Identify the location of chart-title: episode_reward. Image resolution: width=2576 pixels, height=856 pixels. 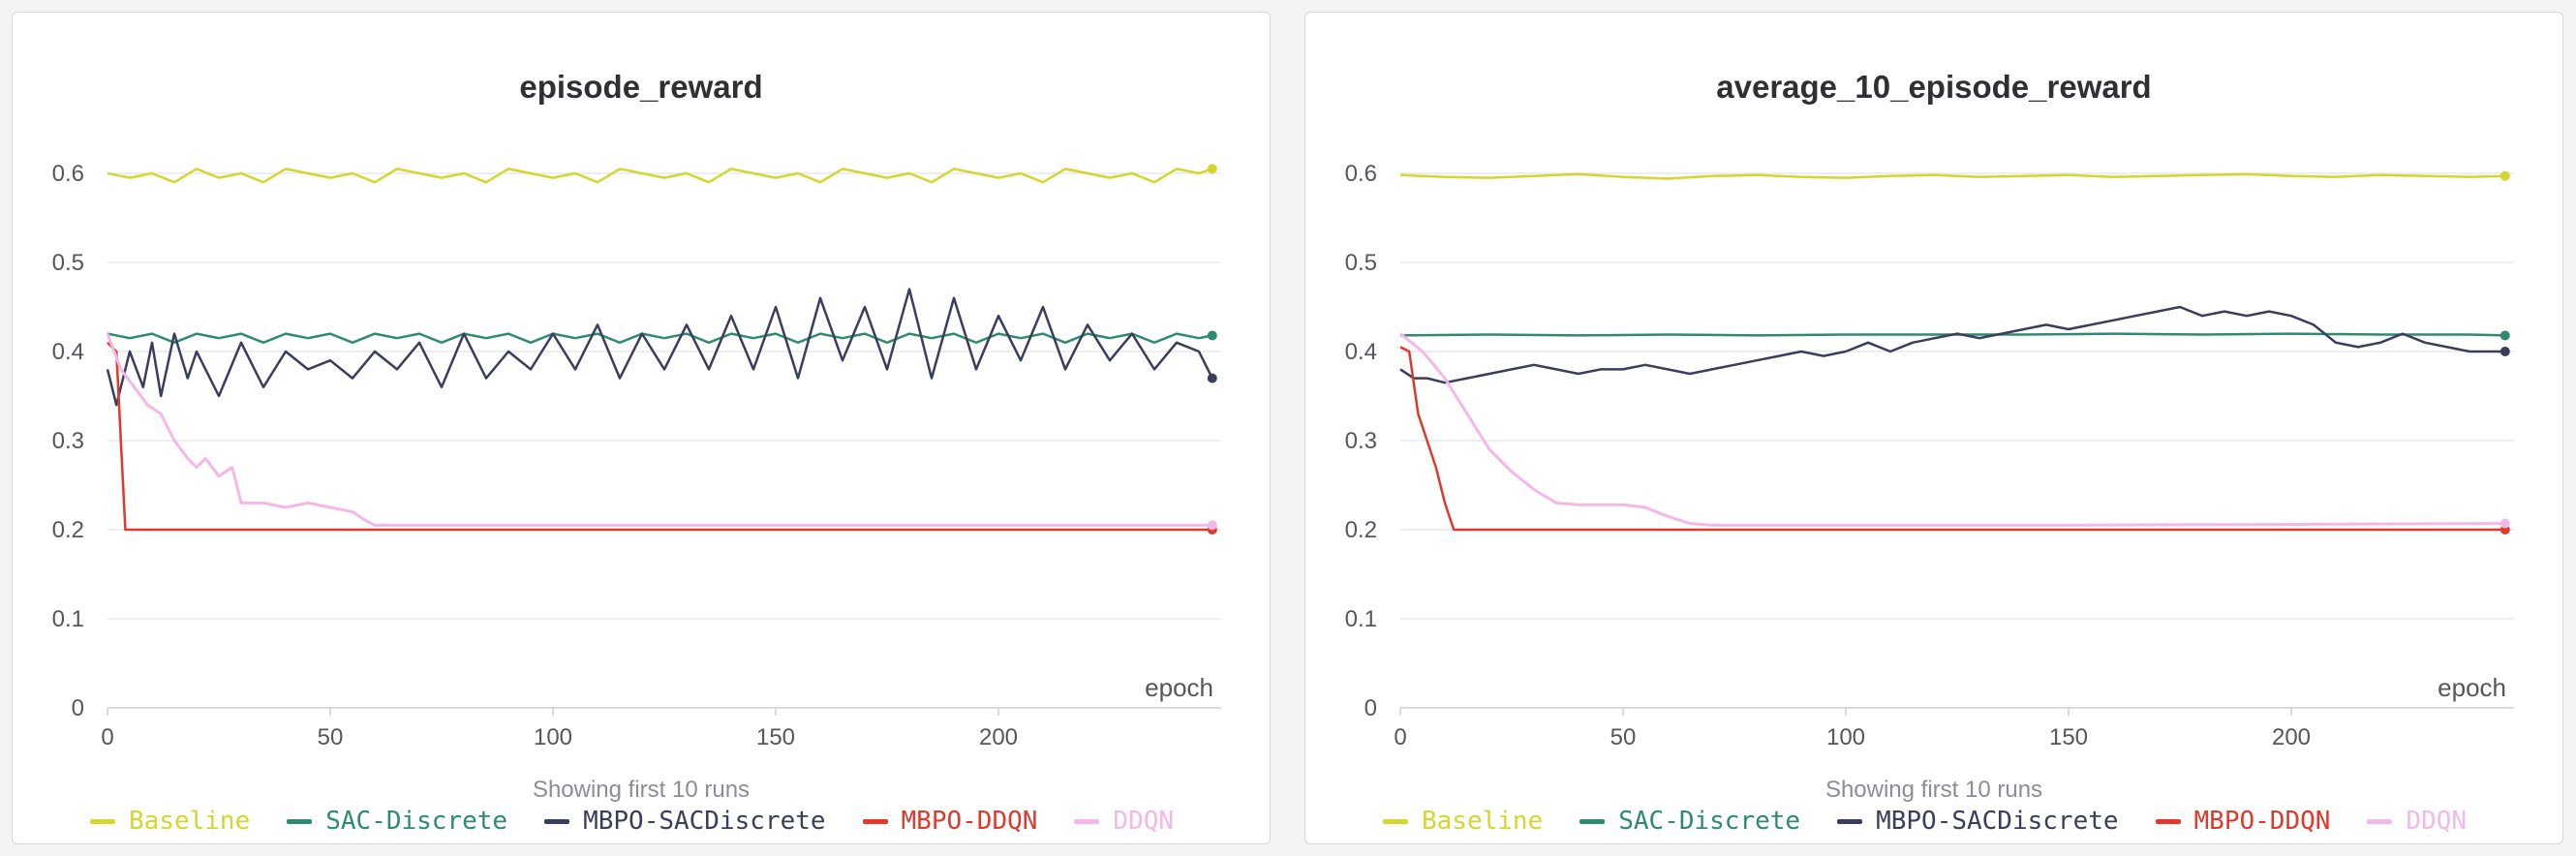
(641, 87).